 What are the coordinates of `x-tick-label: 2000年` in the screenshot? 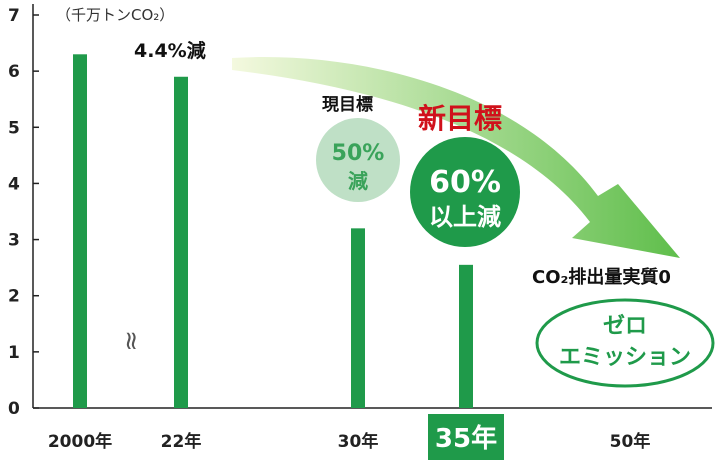 It's located at (80, 441).